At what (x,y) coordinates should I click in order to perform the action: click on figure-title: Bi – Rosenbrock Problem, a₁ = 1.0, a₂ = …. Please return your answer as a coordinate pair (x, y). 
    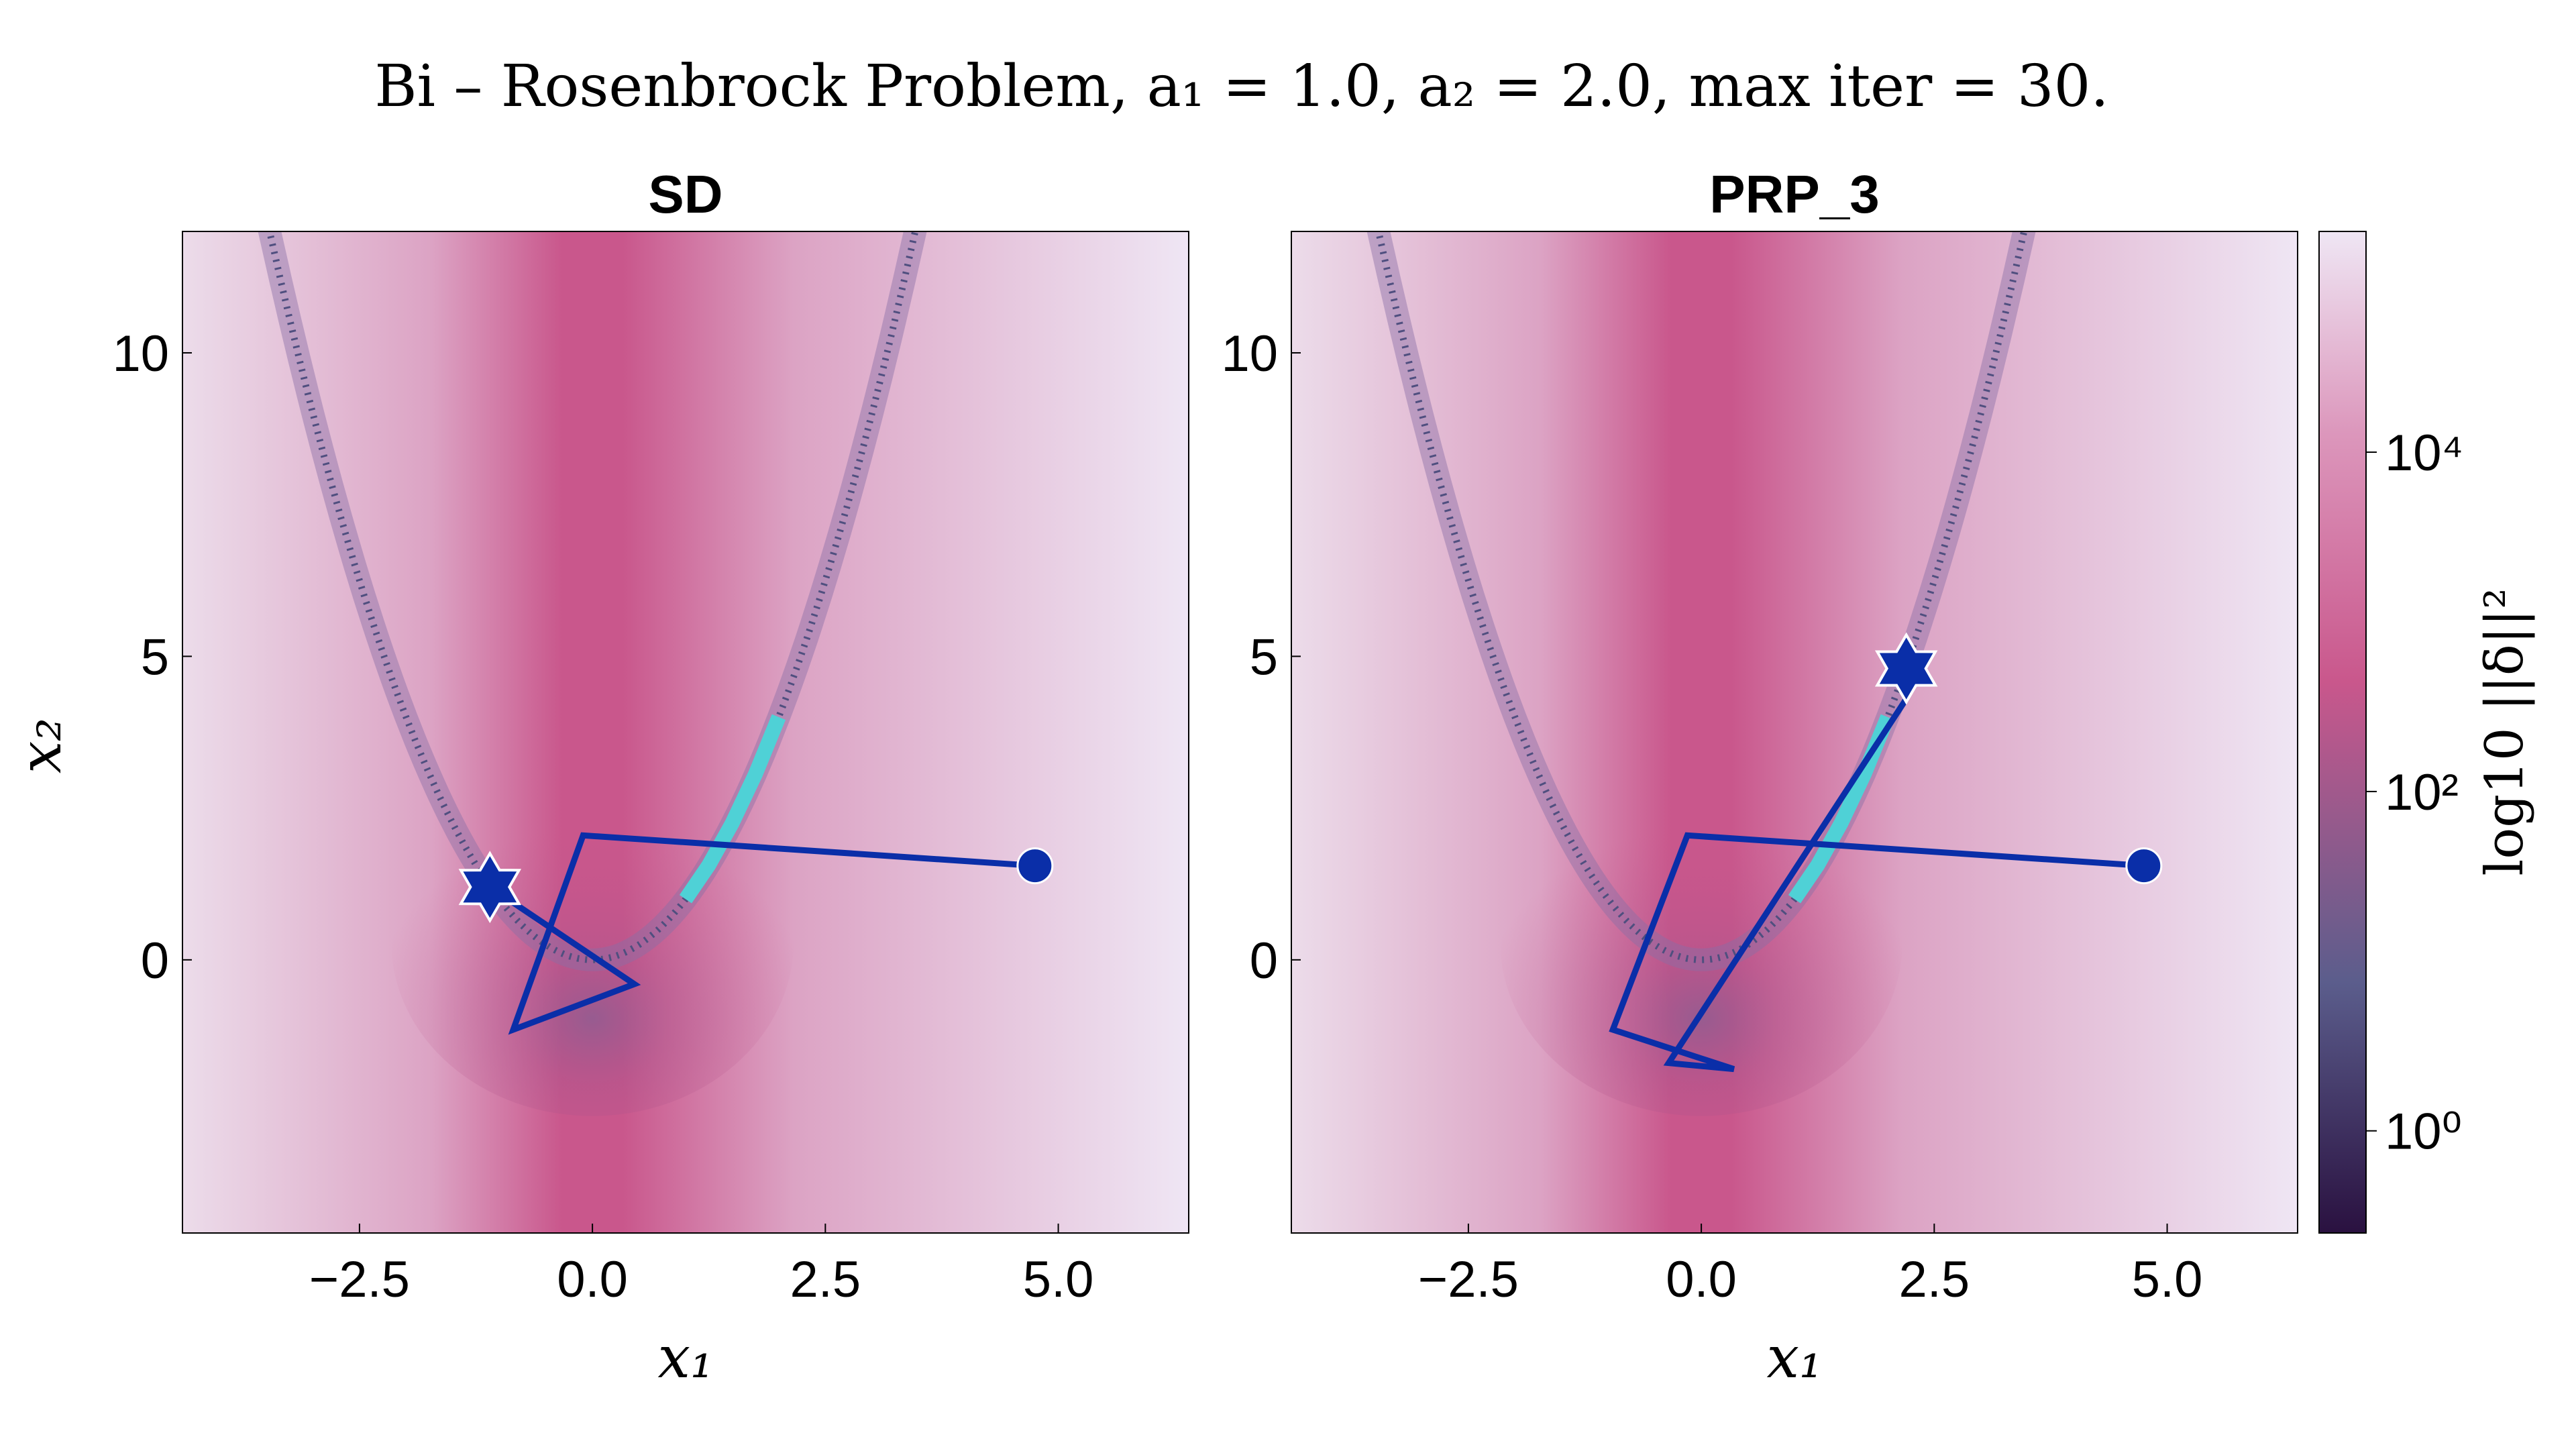
    Looking at the image, I should click on (1241, 86).